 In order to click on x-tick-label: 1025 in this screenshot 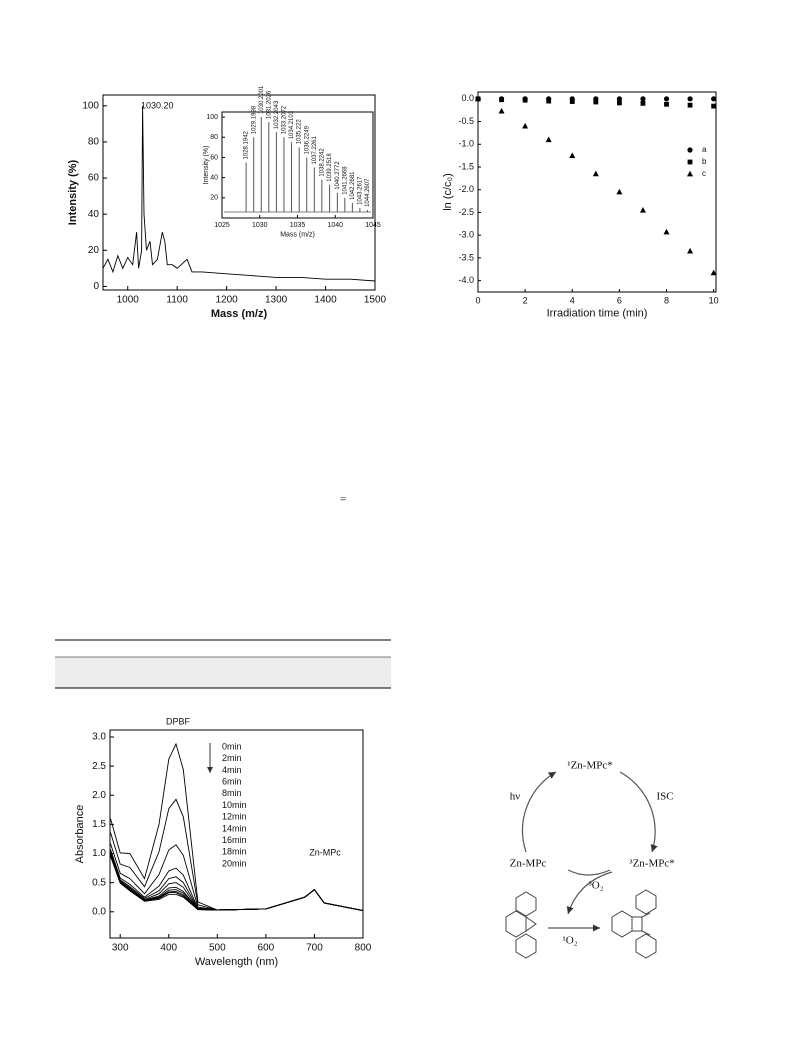, I will do `click(222, 225)`.